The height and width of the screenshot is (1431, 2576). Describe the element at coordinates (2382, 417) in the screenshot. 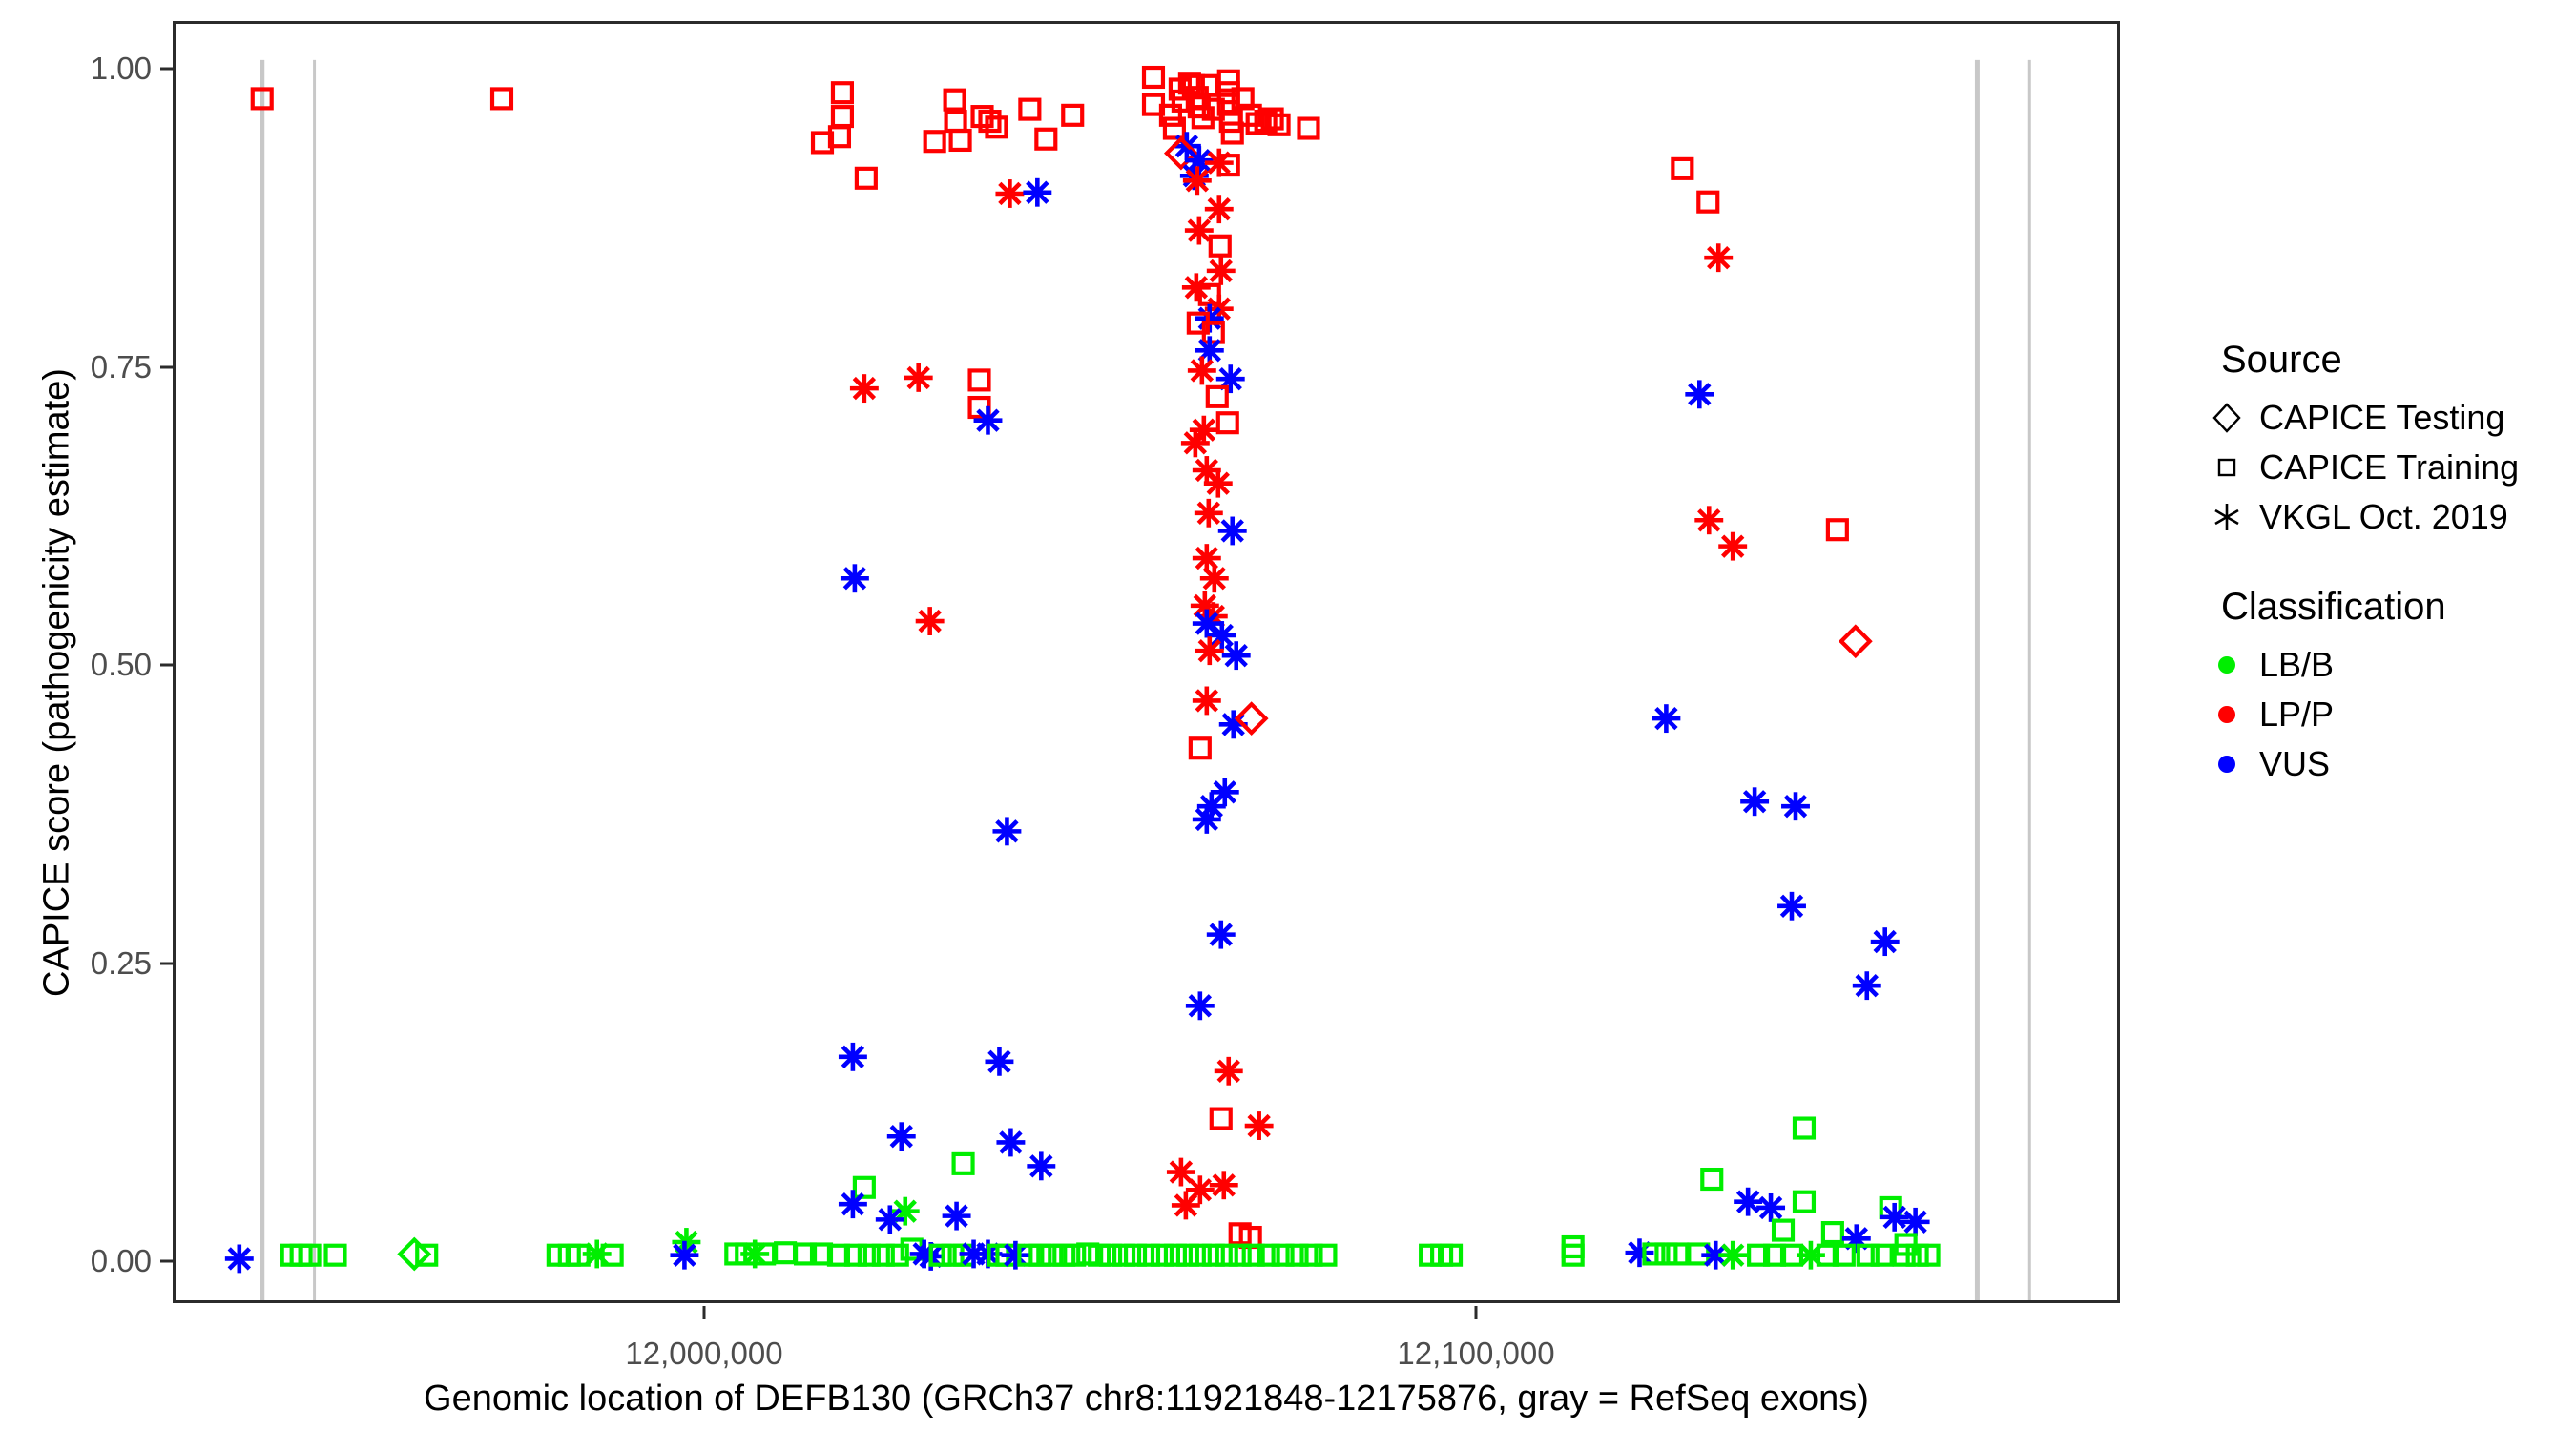

I see `legend-label-capice-testing: CAPICE Testing` at that location.